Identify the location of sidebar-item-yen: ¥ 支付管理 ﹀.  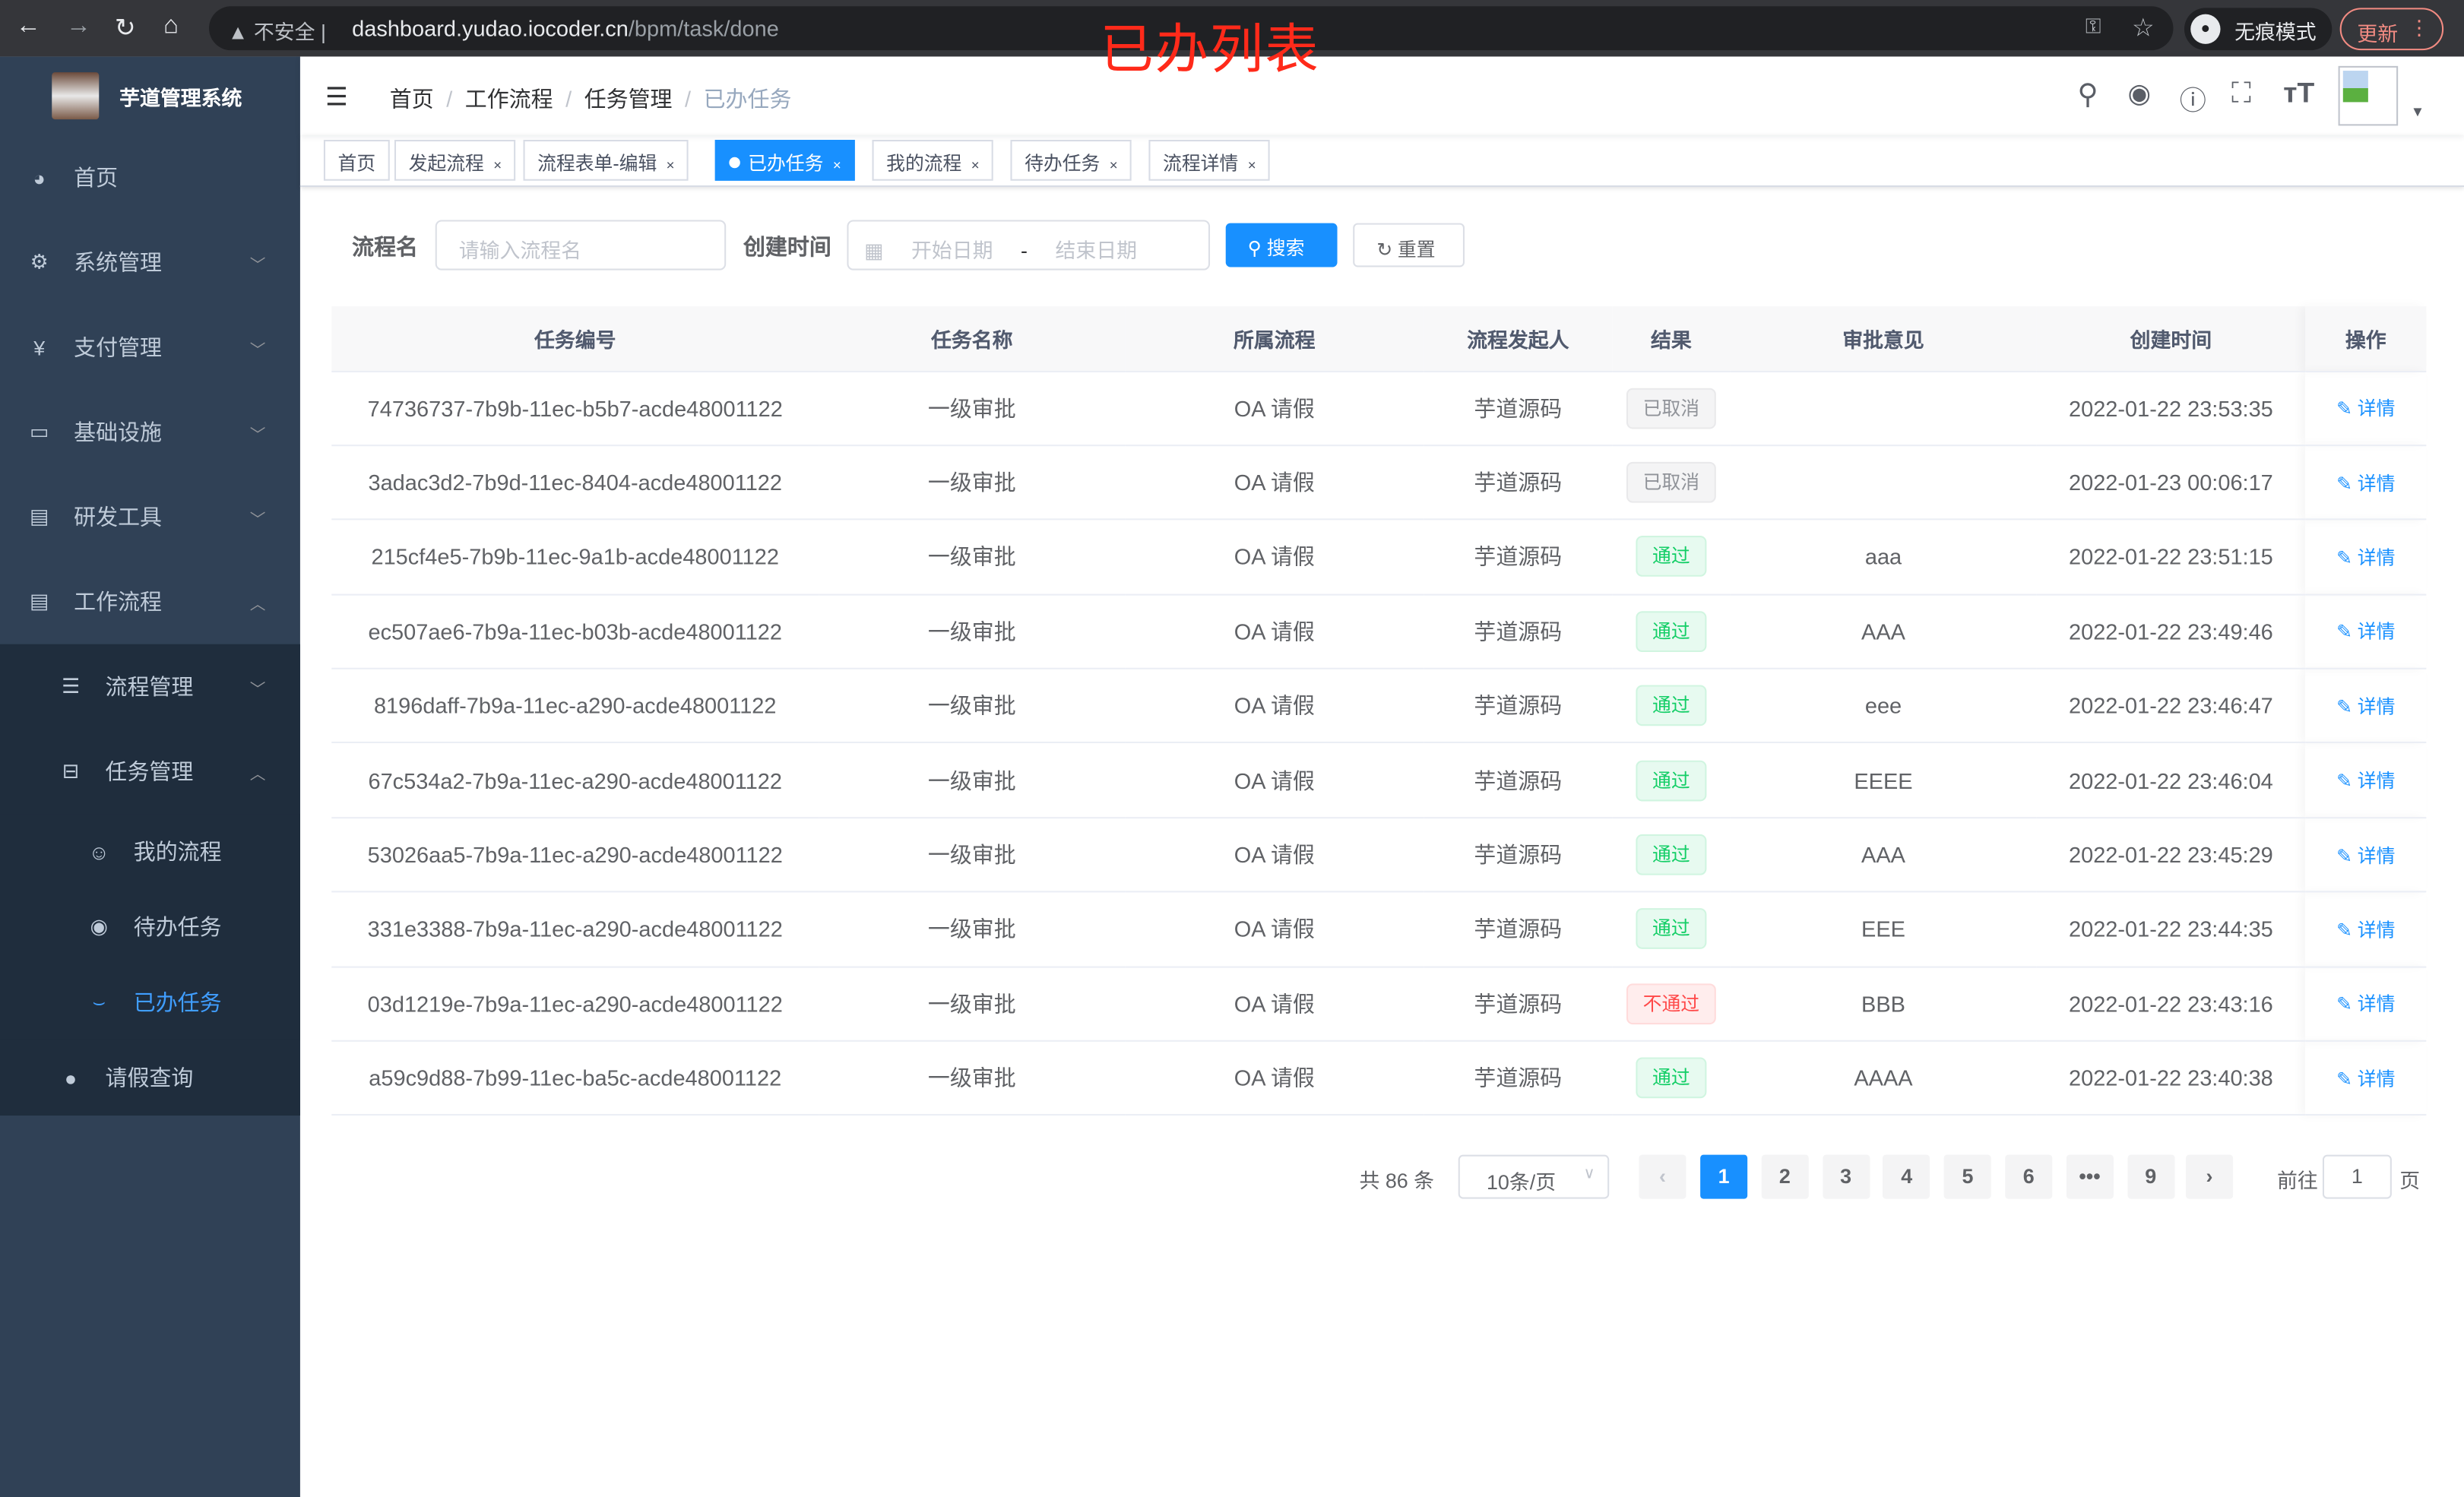
(150, 347).